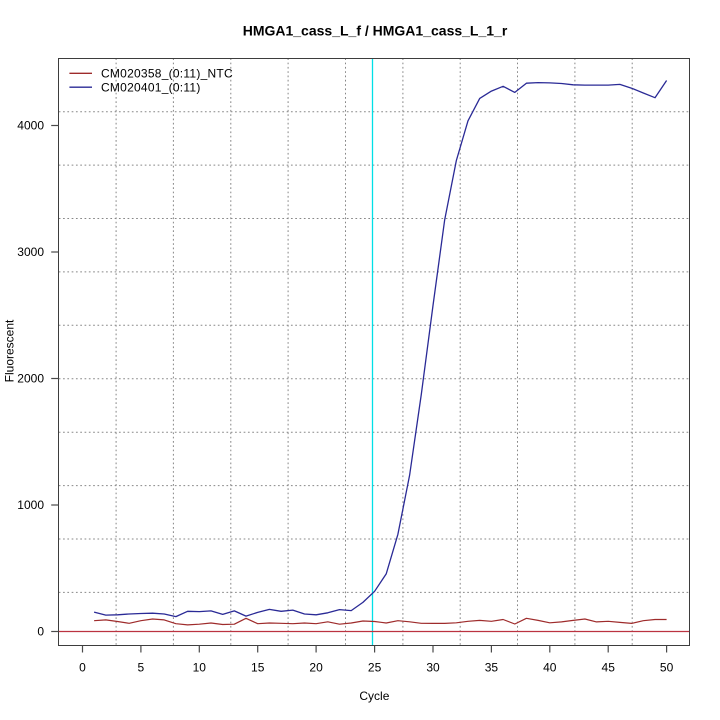  I want to click on svg-text: 10, so click(200, 668).